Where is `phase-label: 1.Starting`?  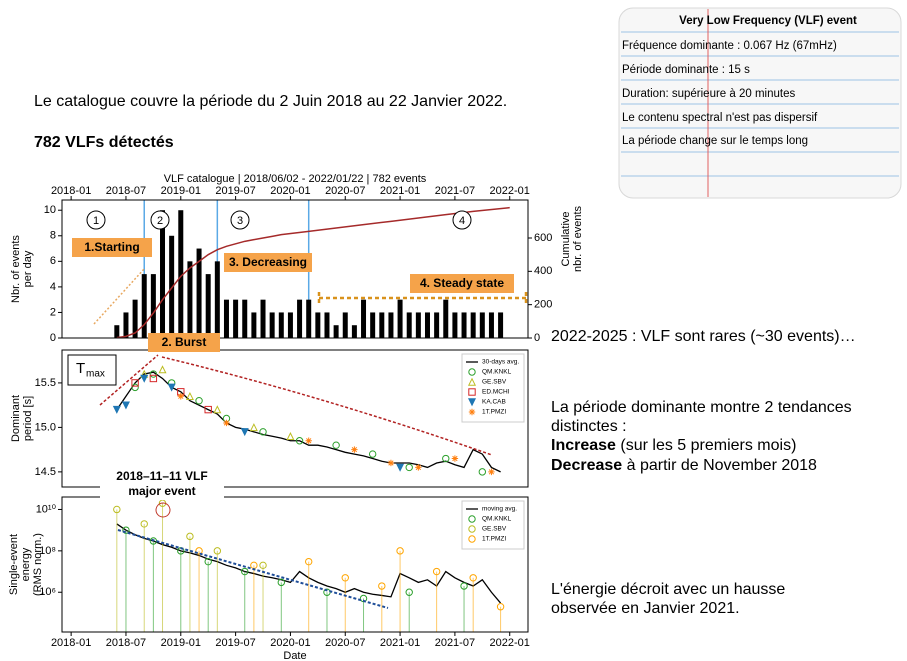 phase-label: 1.Starting is located at coordinates (111, 247).